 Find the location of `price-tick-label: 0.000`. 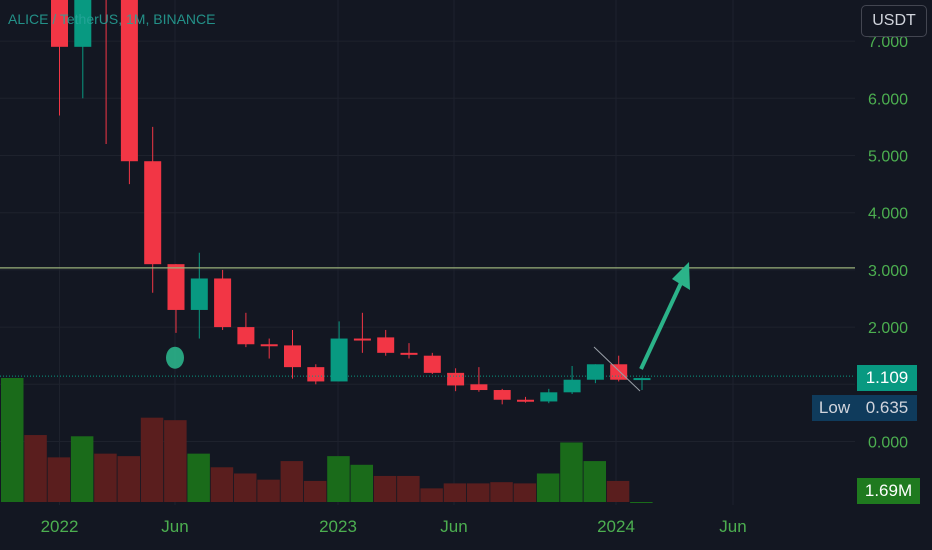

price-tick-label: 0.000 is located at coordinates (888, 443).